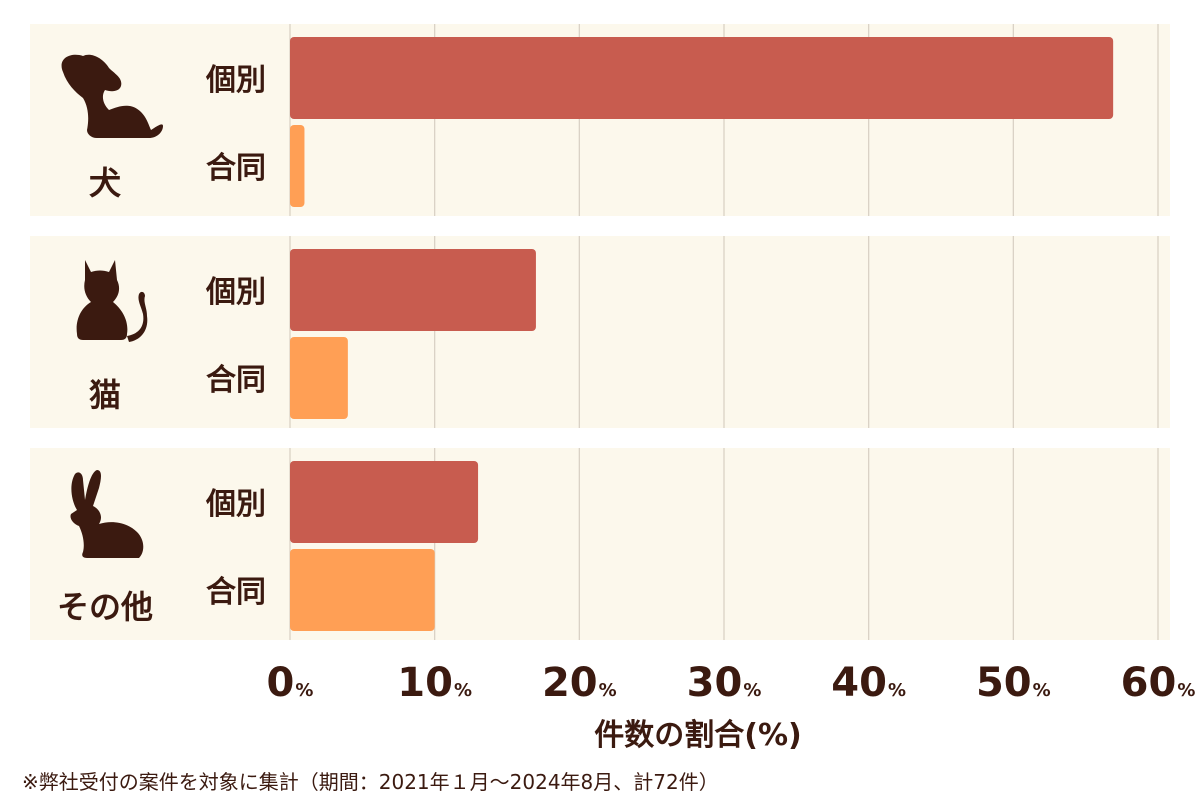 This screenshot has width=1200, height=800. I want to click on x-tick-labels: 0% 10% 20% 30% 40% 50% 60%, so click(731, 683).